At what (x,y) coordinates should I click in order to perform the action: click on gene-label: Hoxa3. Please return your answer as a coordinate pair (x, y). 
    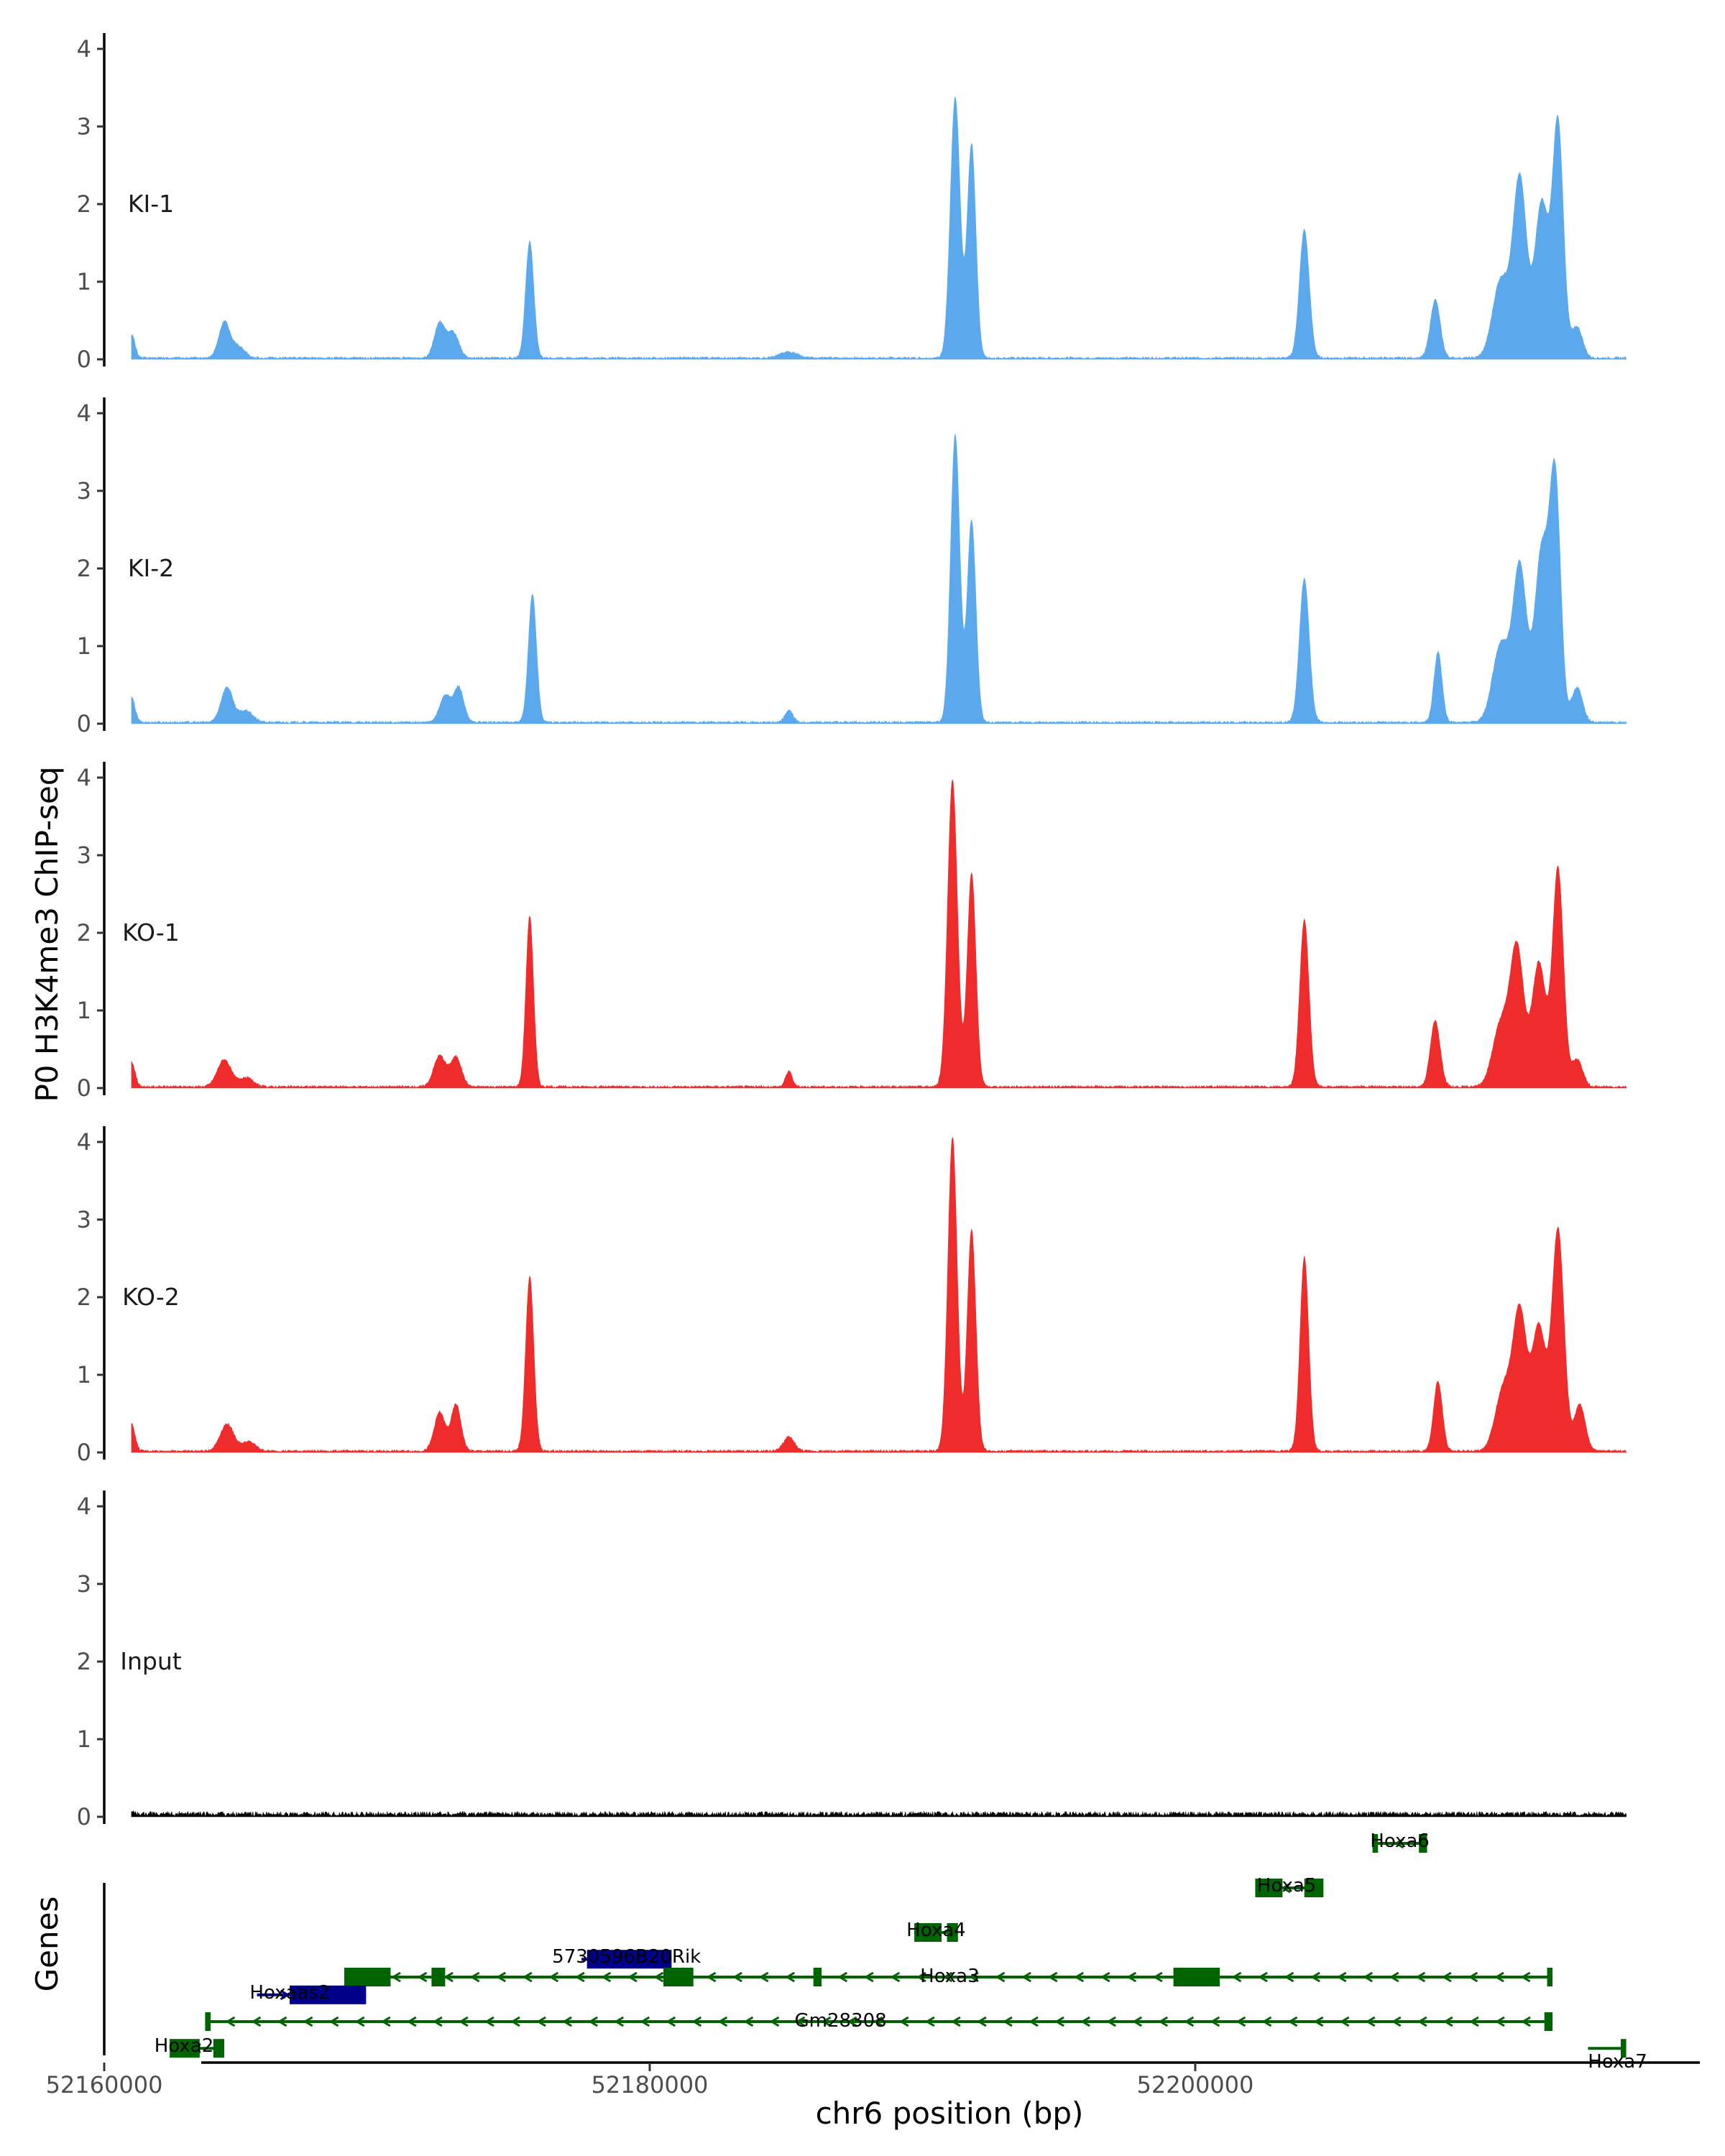
    Looking at the image, I should click on (950, 1977).